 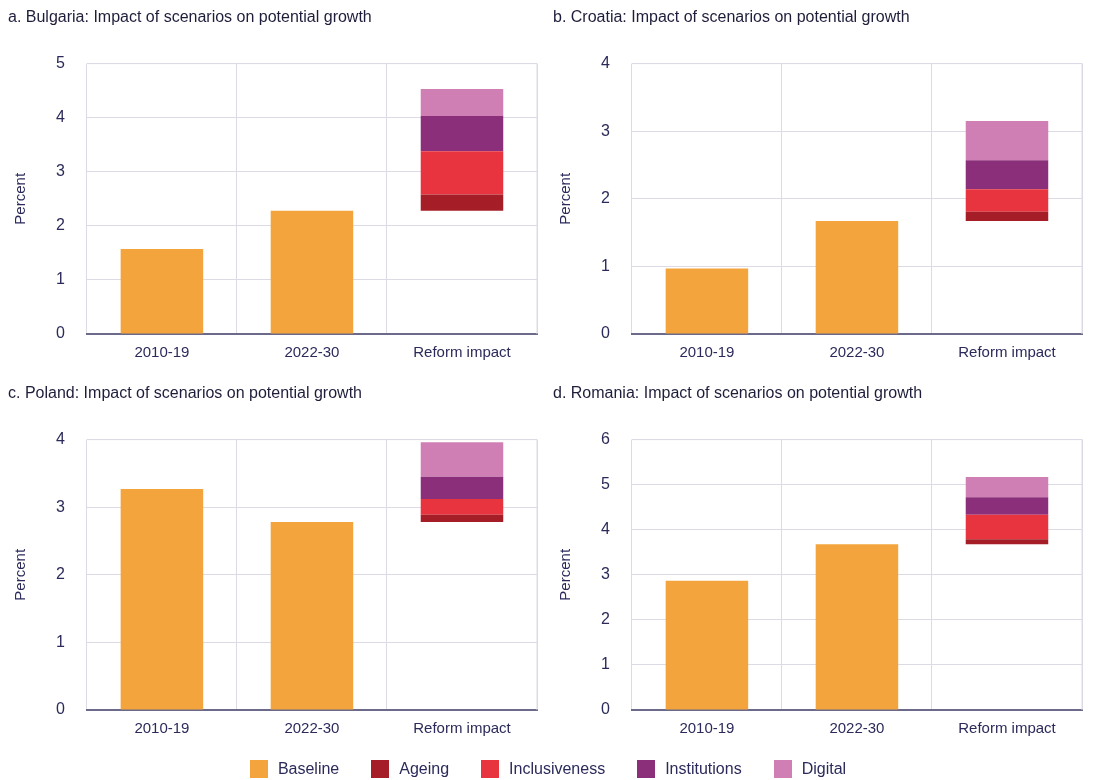 I want to click on legend-label: Ageing, so click(x=424, y=769).